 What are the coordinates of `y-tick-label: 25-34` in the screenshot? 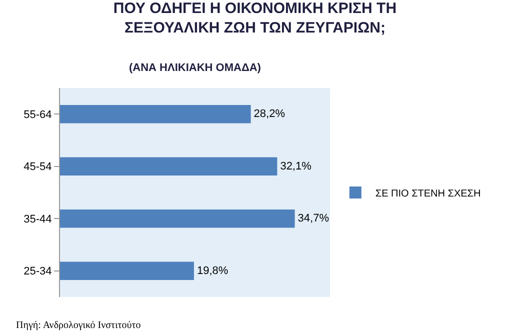 It's located at (38, 272).